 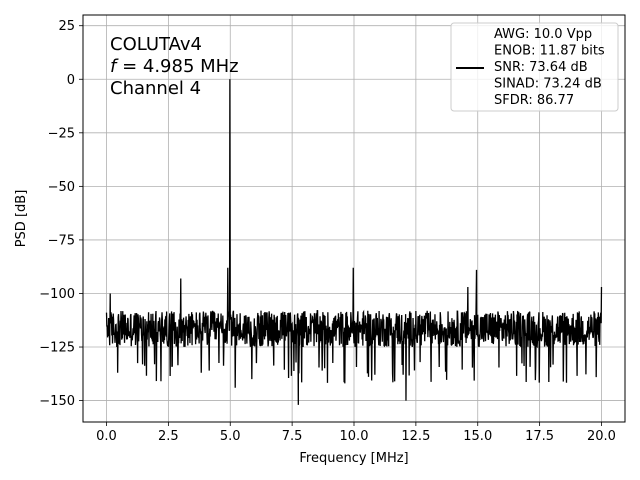 I want to click on legend-enob: ENOB: 11.87 bits, so click(x=549, y=51).